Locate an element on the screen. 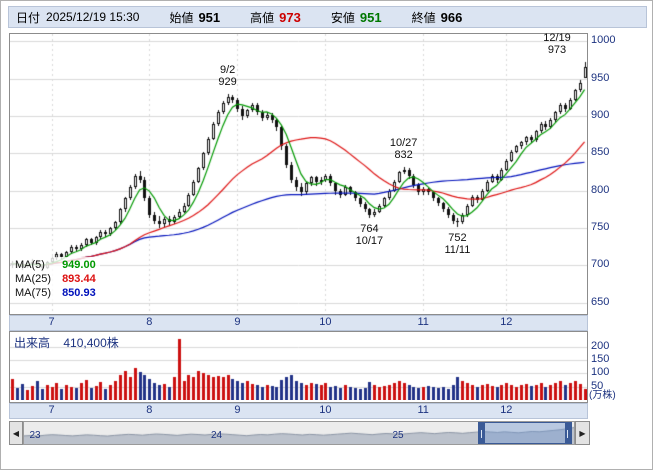  close-label: 終値 is located at coordinates (423, 17).